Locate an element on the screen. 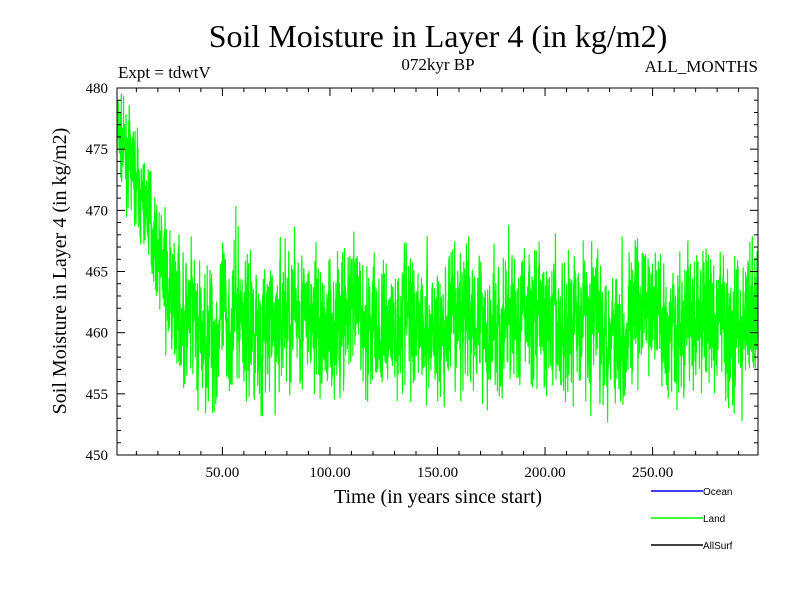 This screenshot has height=600, width=800. legend-label-allsurf: AllSurf is located at coordinates (718, 546).